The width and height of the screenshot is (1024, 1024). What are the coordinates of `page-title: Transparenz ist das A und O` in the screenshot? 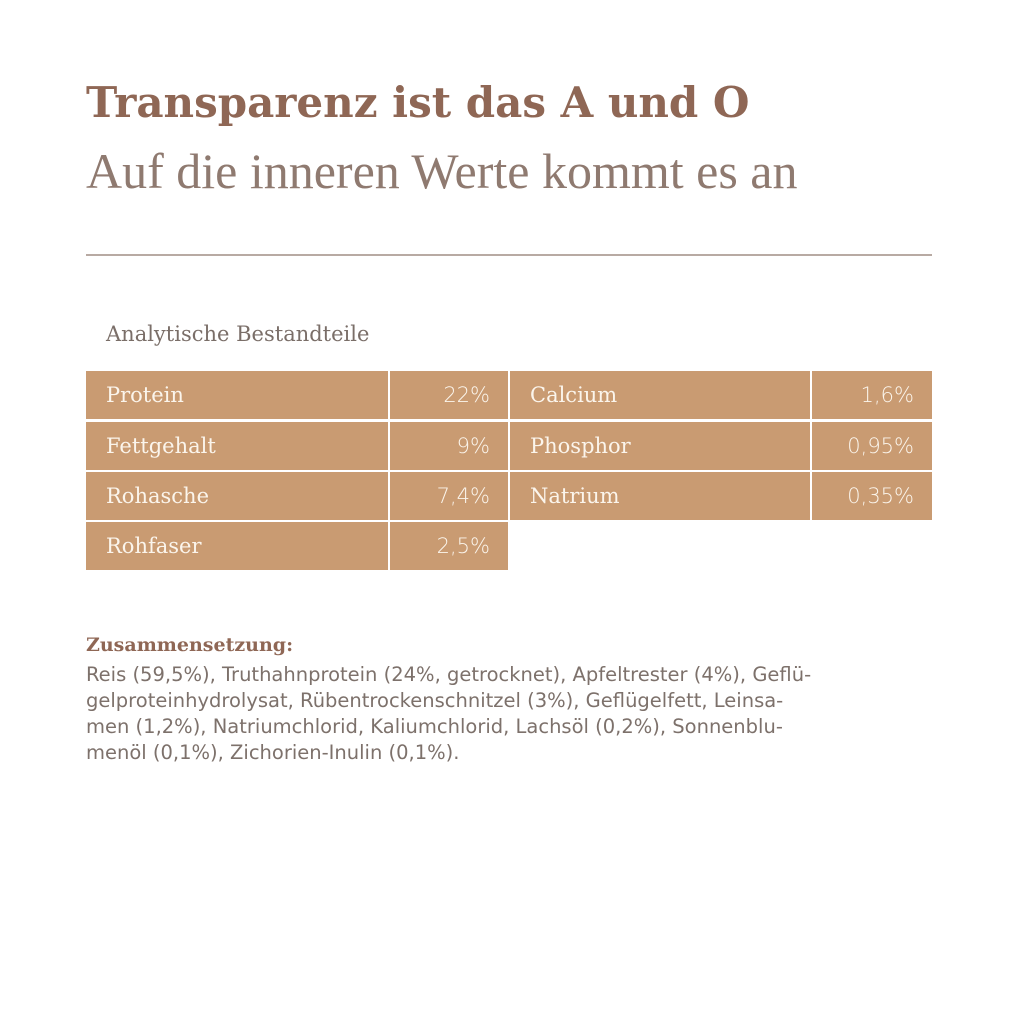 It's located at (418, 102).